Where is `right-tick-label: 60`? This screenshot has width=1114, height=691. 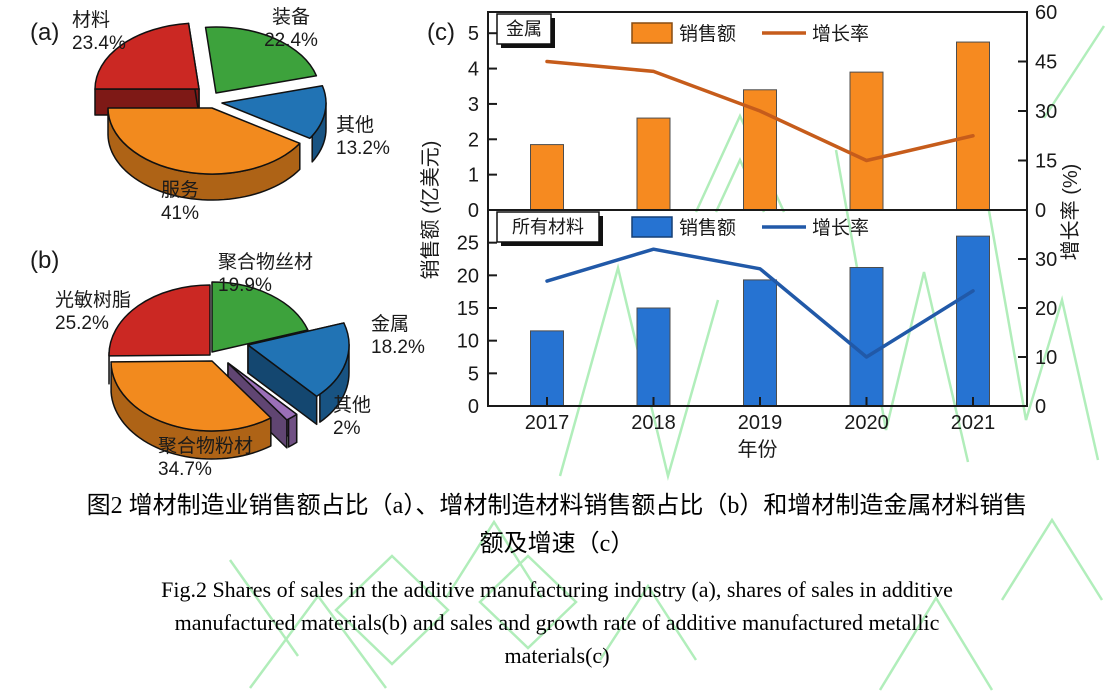 right-tick-label: 60 is located at coordinates (1046, 13).